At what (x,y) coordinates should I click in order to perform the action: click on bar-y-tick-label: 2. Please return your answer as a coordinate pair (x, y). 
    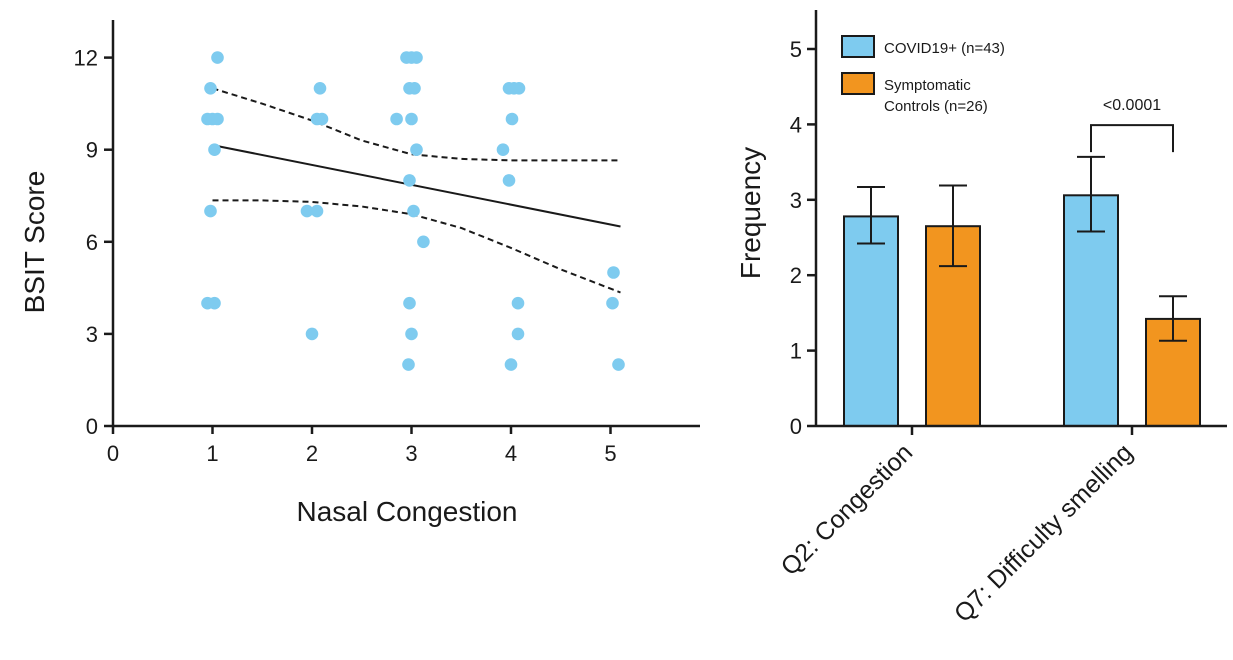
    Looking at the image, I should click on (796, 275).